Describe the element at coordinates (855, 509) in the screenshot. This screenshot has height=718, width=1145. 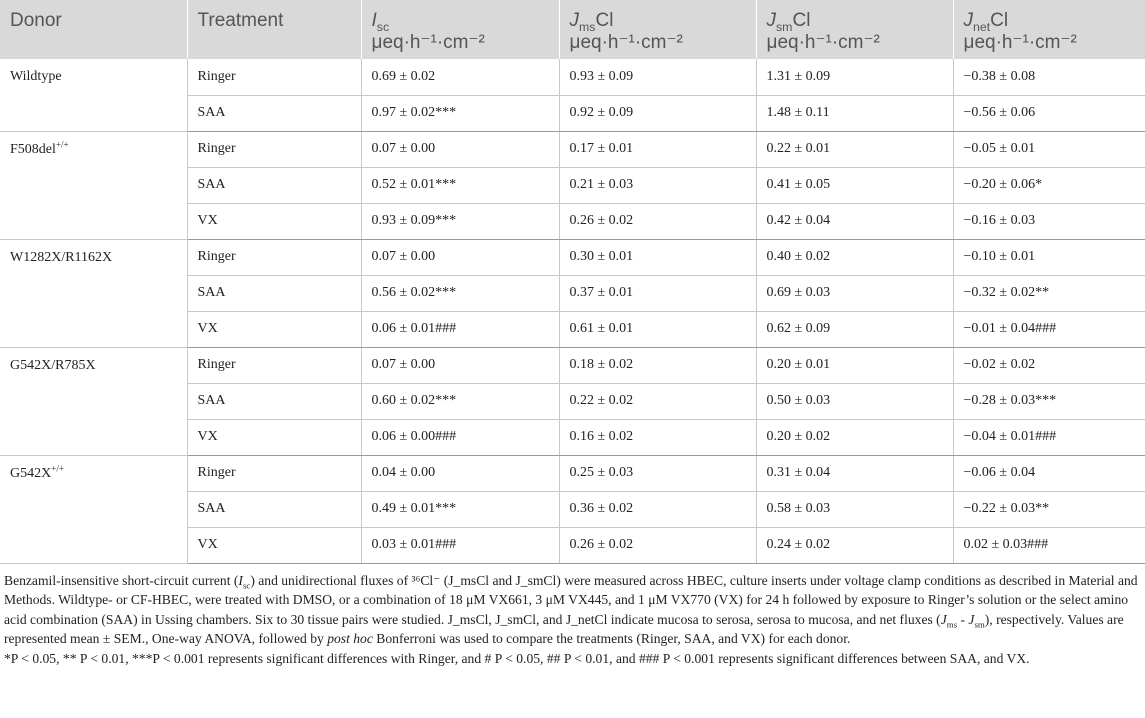
I see `jsm-cell: 0.58 ± 0.03` at that location.